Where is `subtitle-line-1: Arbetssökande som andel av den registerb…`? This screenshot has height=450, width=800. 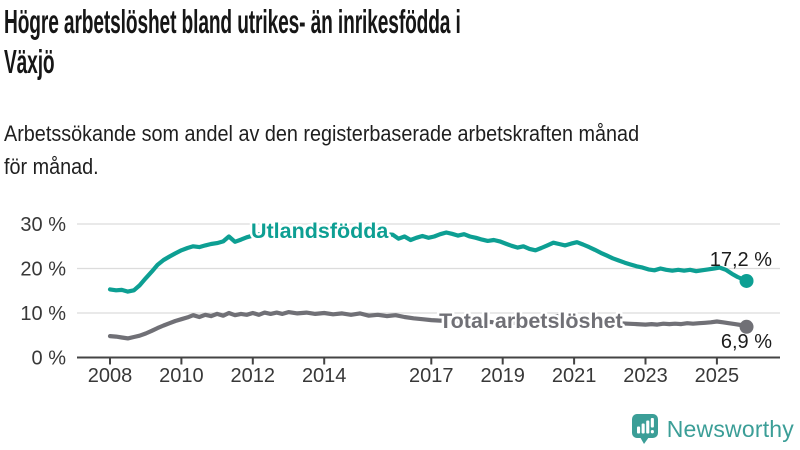 subtitle-line-1: Arbetssökande som andel av den registerb… is located at coordinates (322, 133).